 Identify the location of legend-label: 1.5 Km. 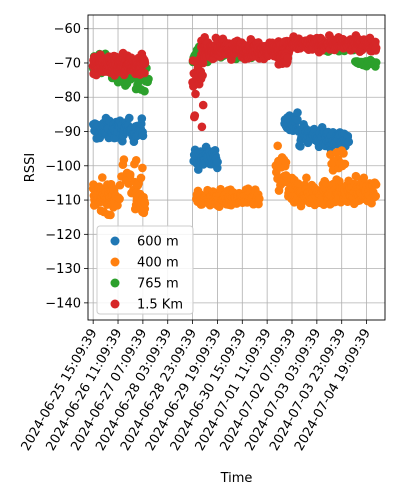
(160, 305).